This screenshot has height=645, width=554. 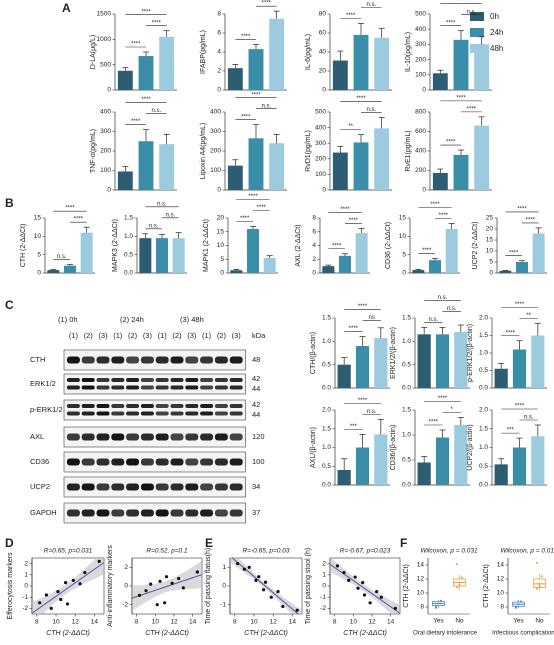 I want to click on y-axis-label: AXL/(β-actin), so click(x=313, y=447).